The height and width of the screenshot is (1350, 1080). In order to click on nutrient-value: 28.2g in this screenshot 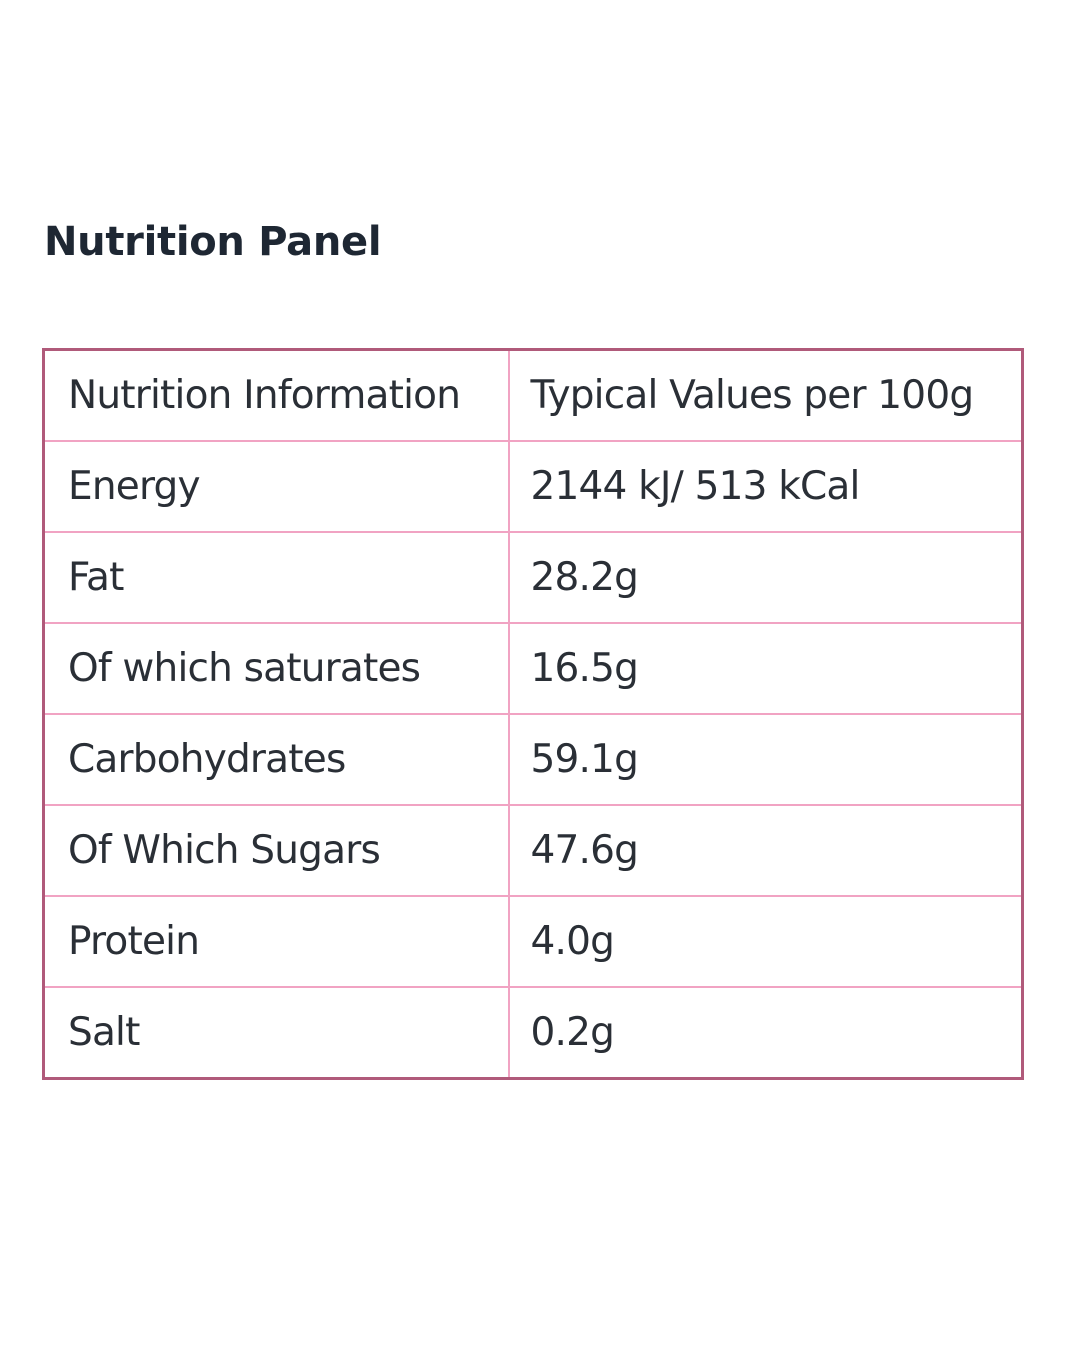, I will do `click(765, 577)`.